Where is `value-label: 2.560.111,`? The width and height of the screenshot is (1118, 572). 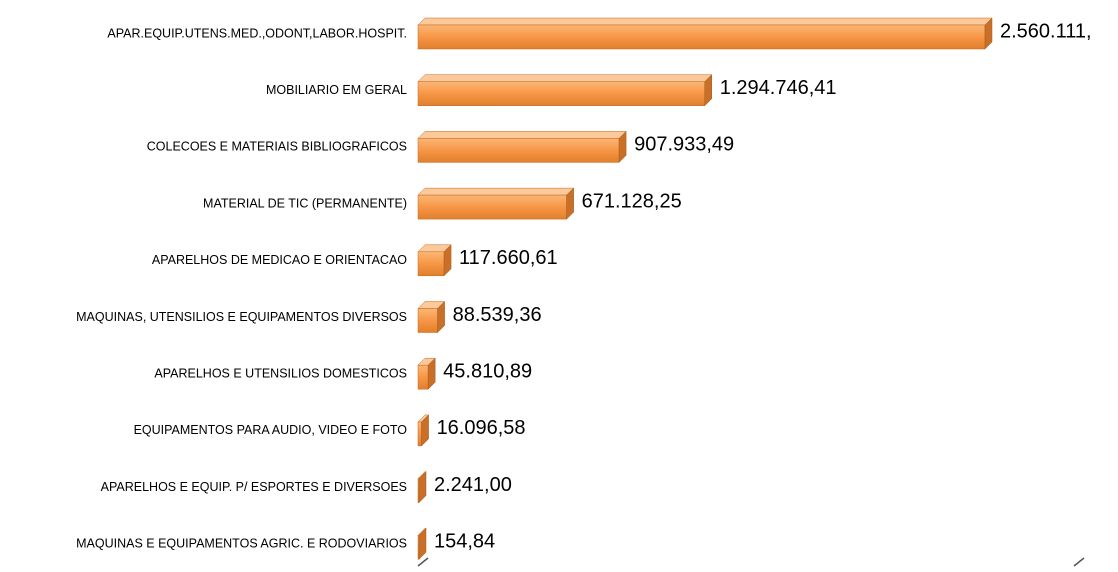 value-label: 2.560.111, is located at coordinates (1046, 31).